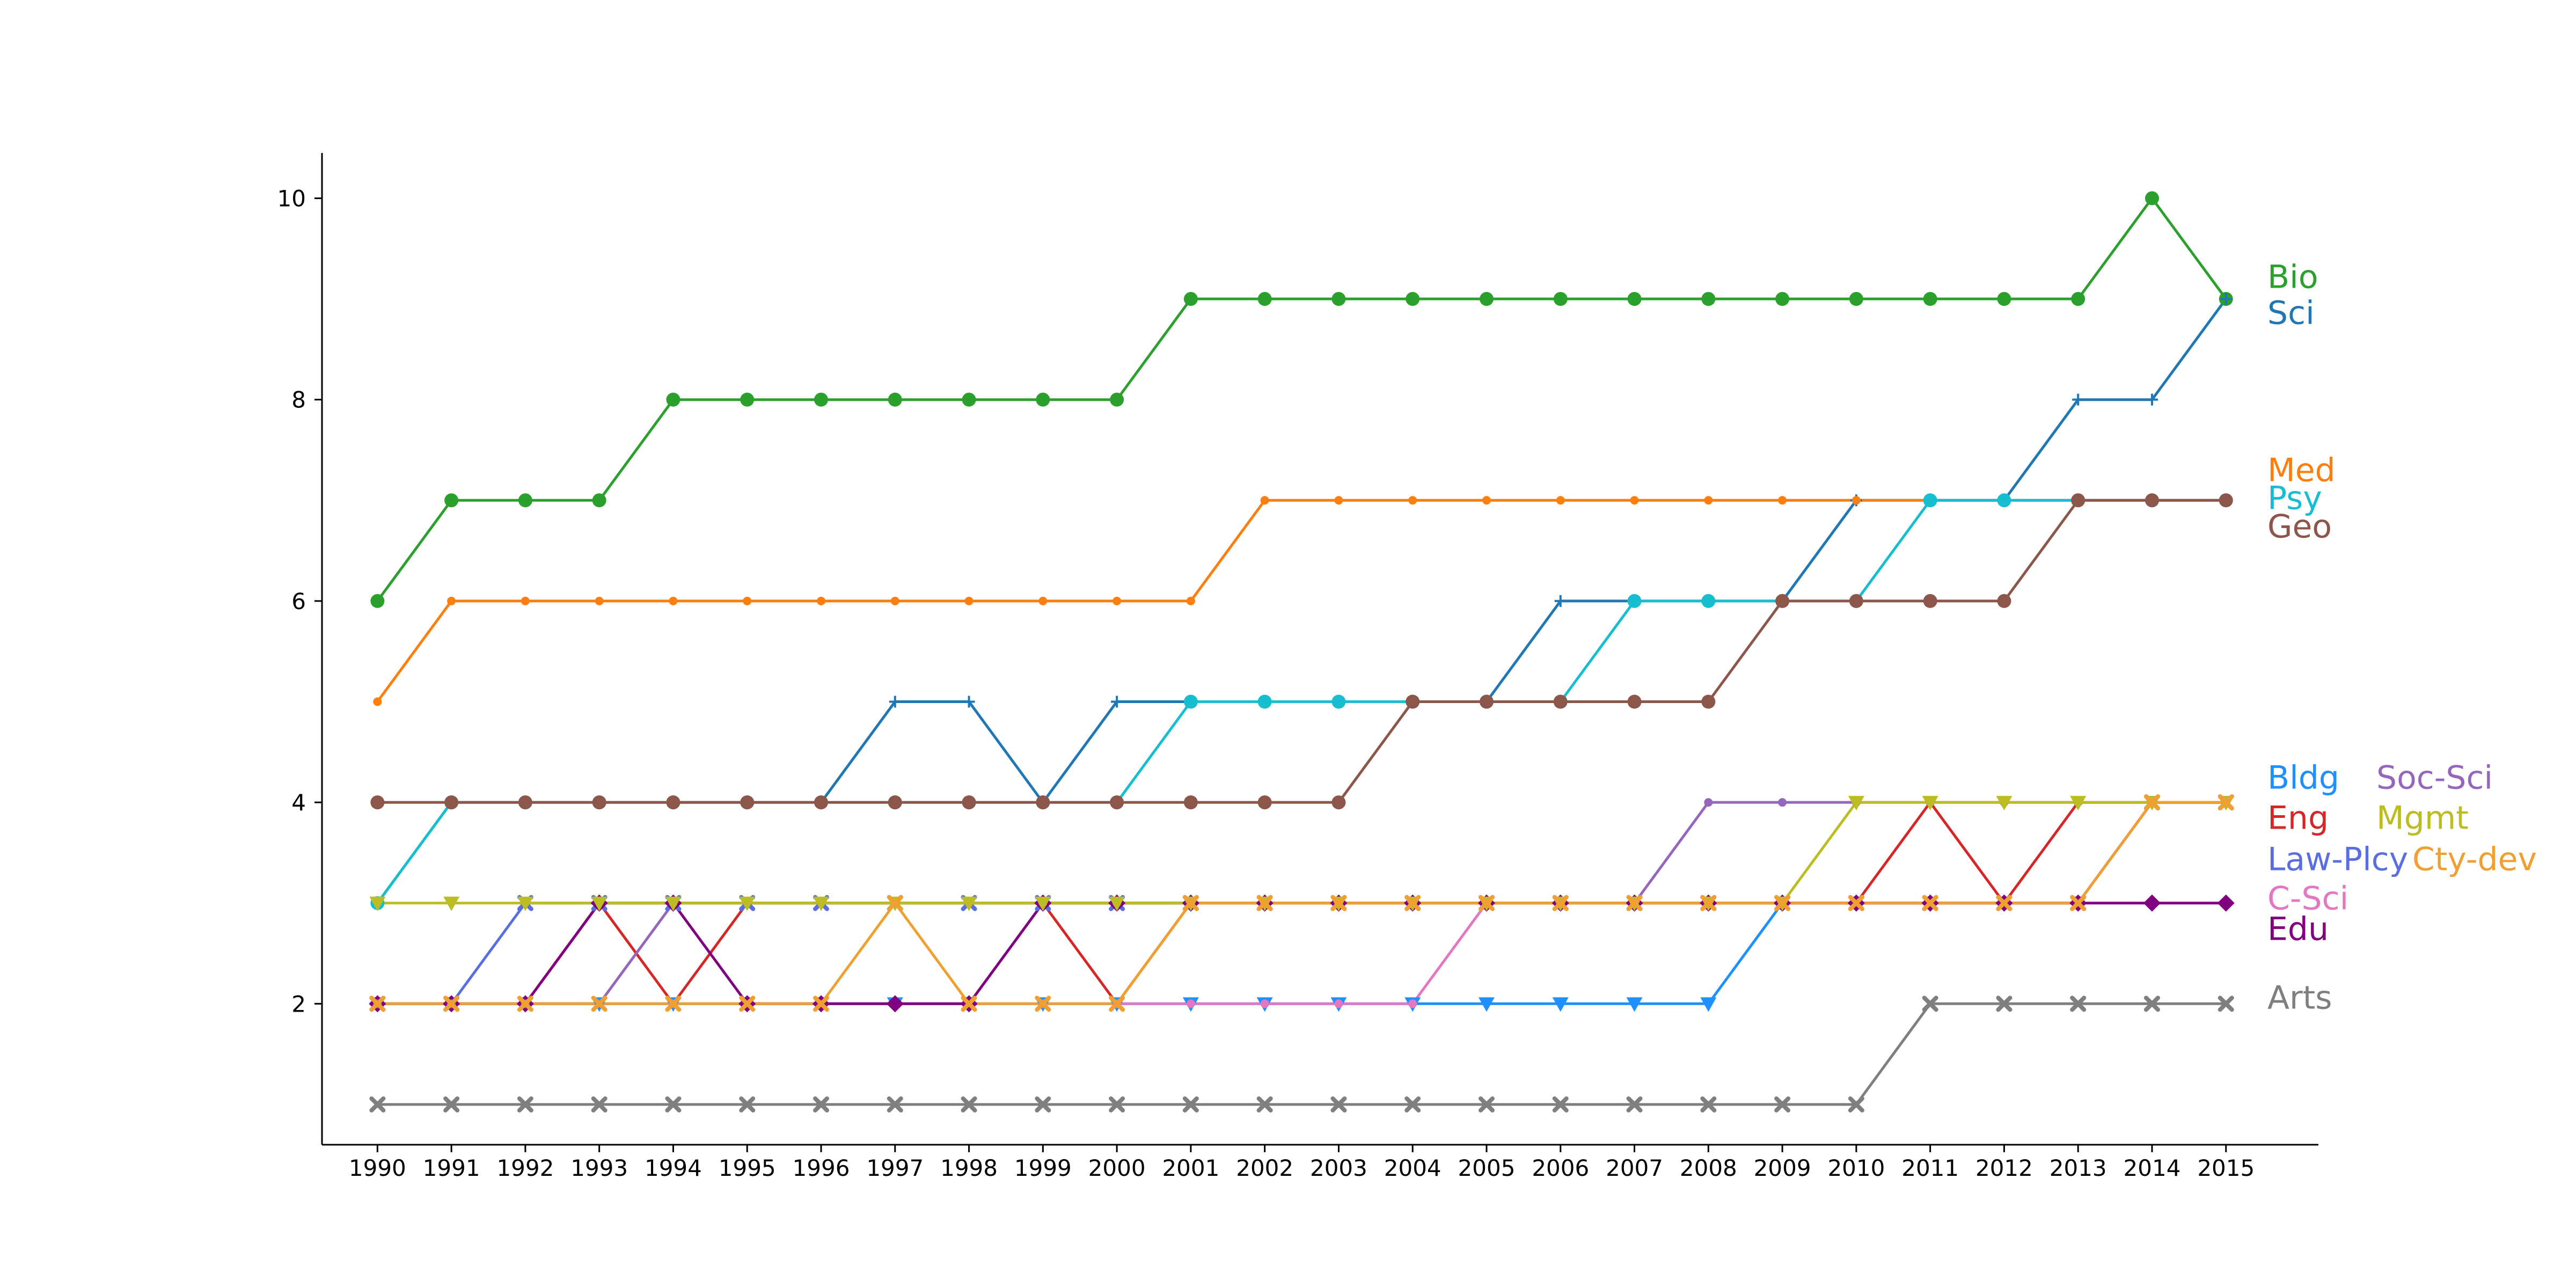  What do you see at coordinates (1782, 802) in the screenshot?
I see `data-point-soc-sci` at bounding box center [1782, 802].